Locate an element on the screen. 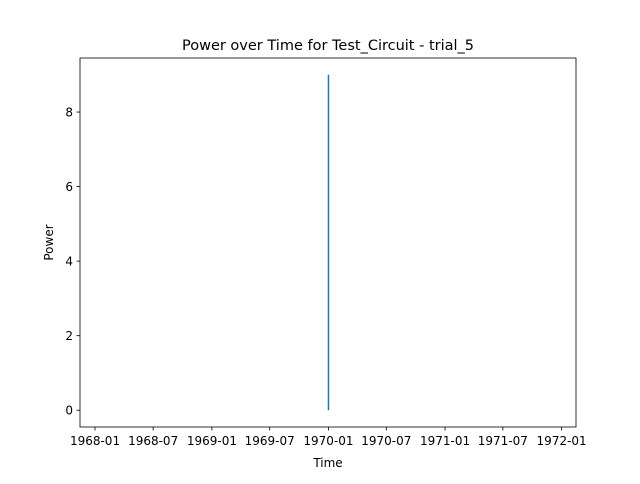 The width and height of the screenshot is (640, 484). x-tick-label-0: 1968-01 is located at coordinates (95, 441).